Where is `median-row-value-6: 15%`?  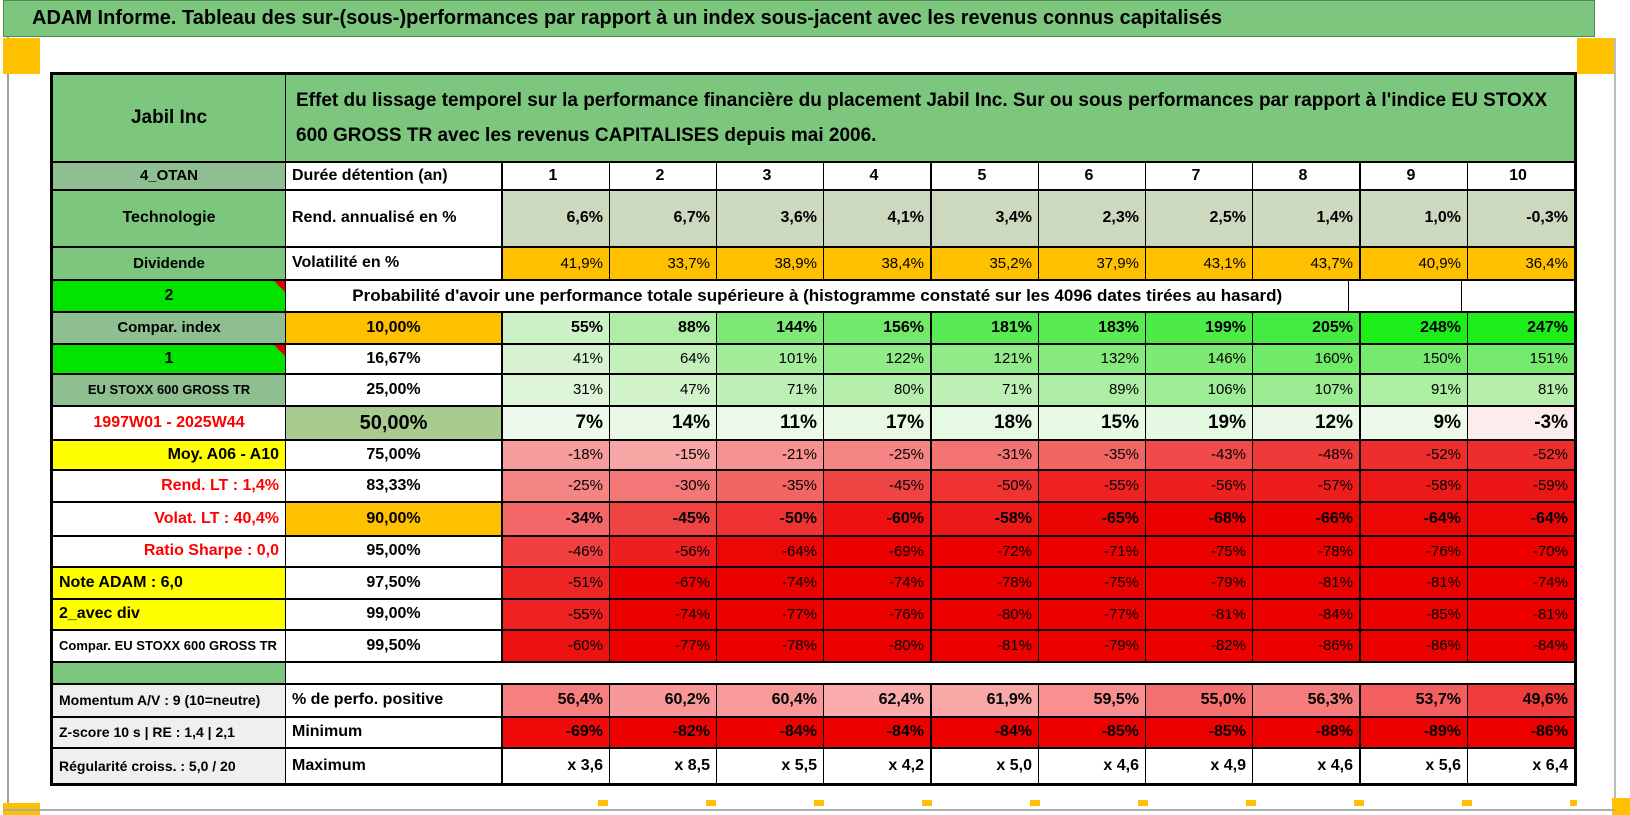
median-row-value-6: 15% is located at coordinates (1092, 423).